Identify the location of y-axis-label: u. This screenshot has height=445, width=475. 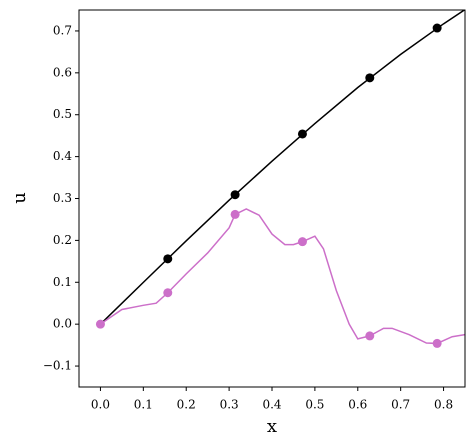
(19, 198).